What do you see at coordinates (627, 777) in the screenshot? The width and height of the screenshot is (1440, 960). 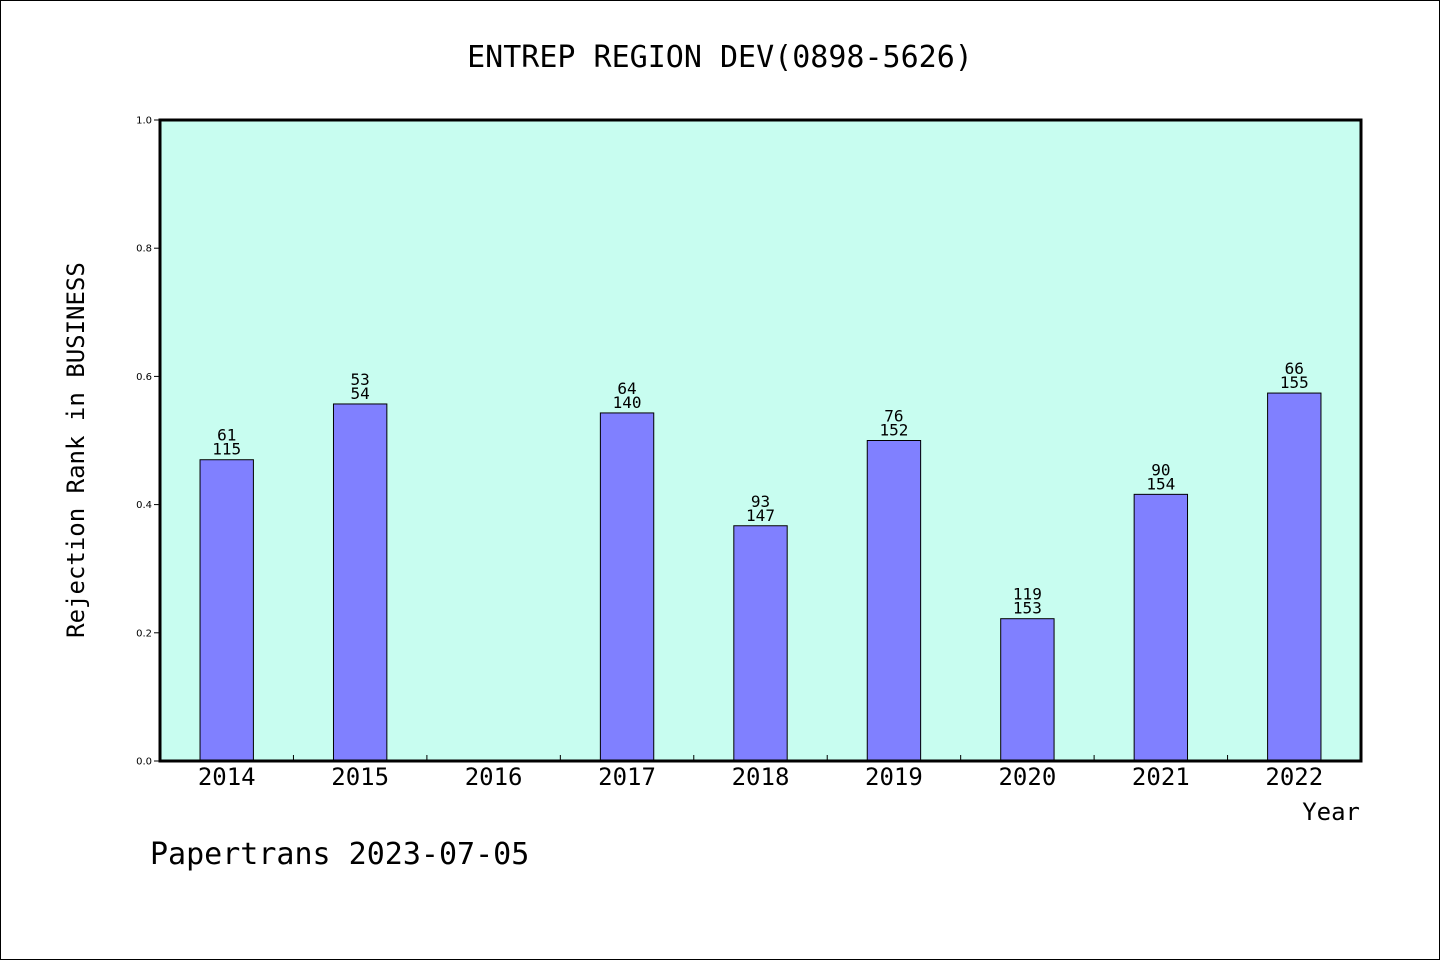 I see `x-tick-label: 2017` at bounding box center [627, 777].